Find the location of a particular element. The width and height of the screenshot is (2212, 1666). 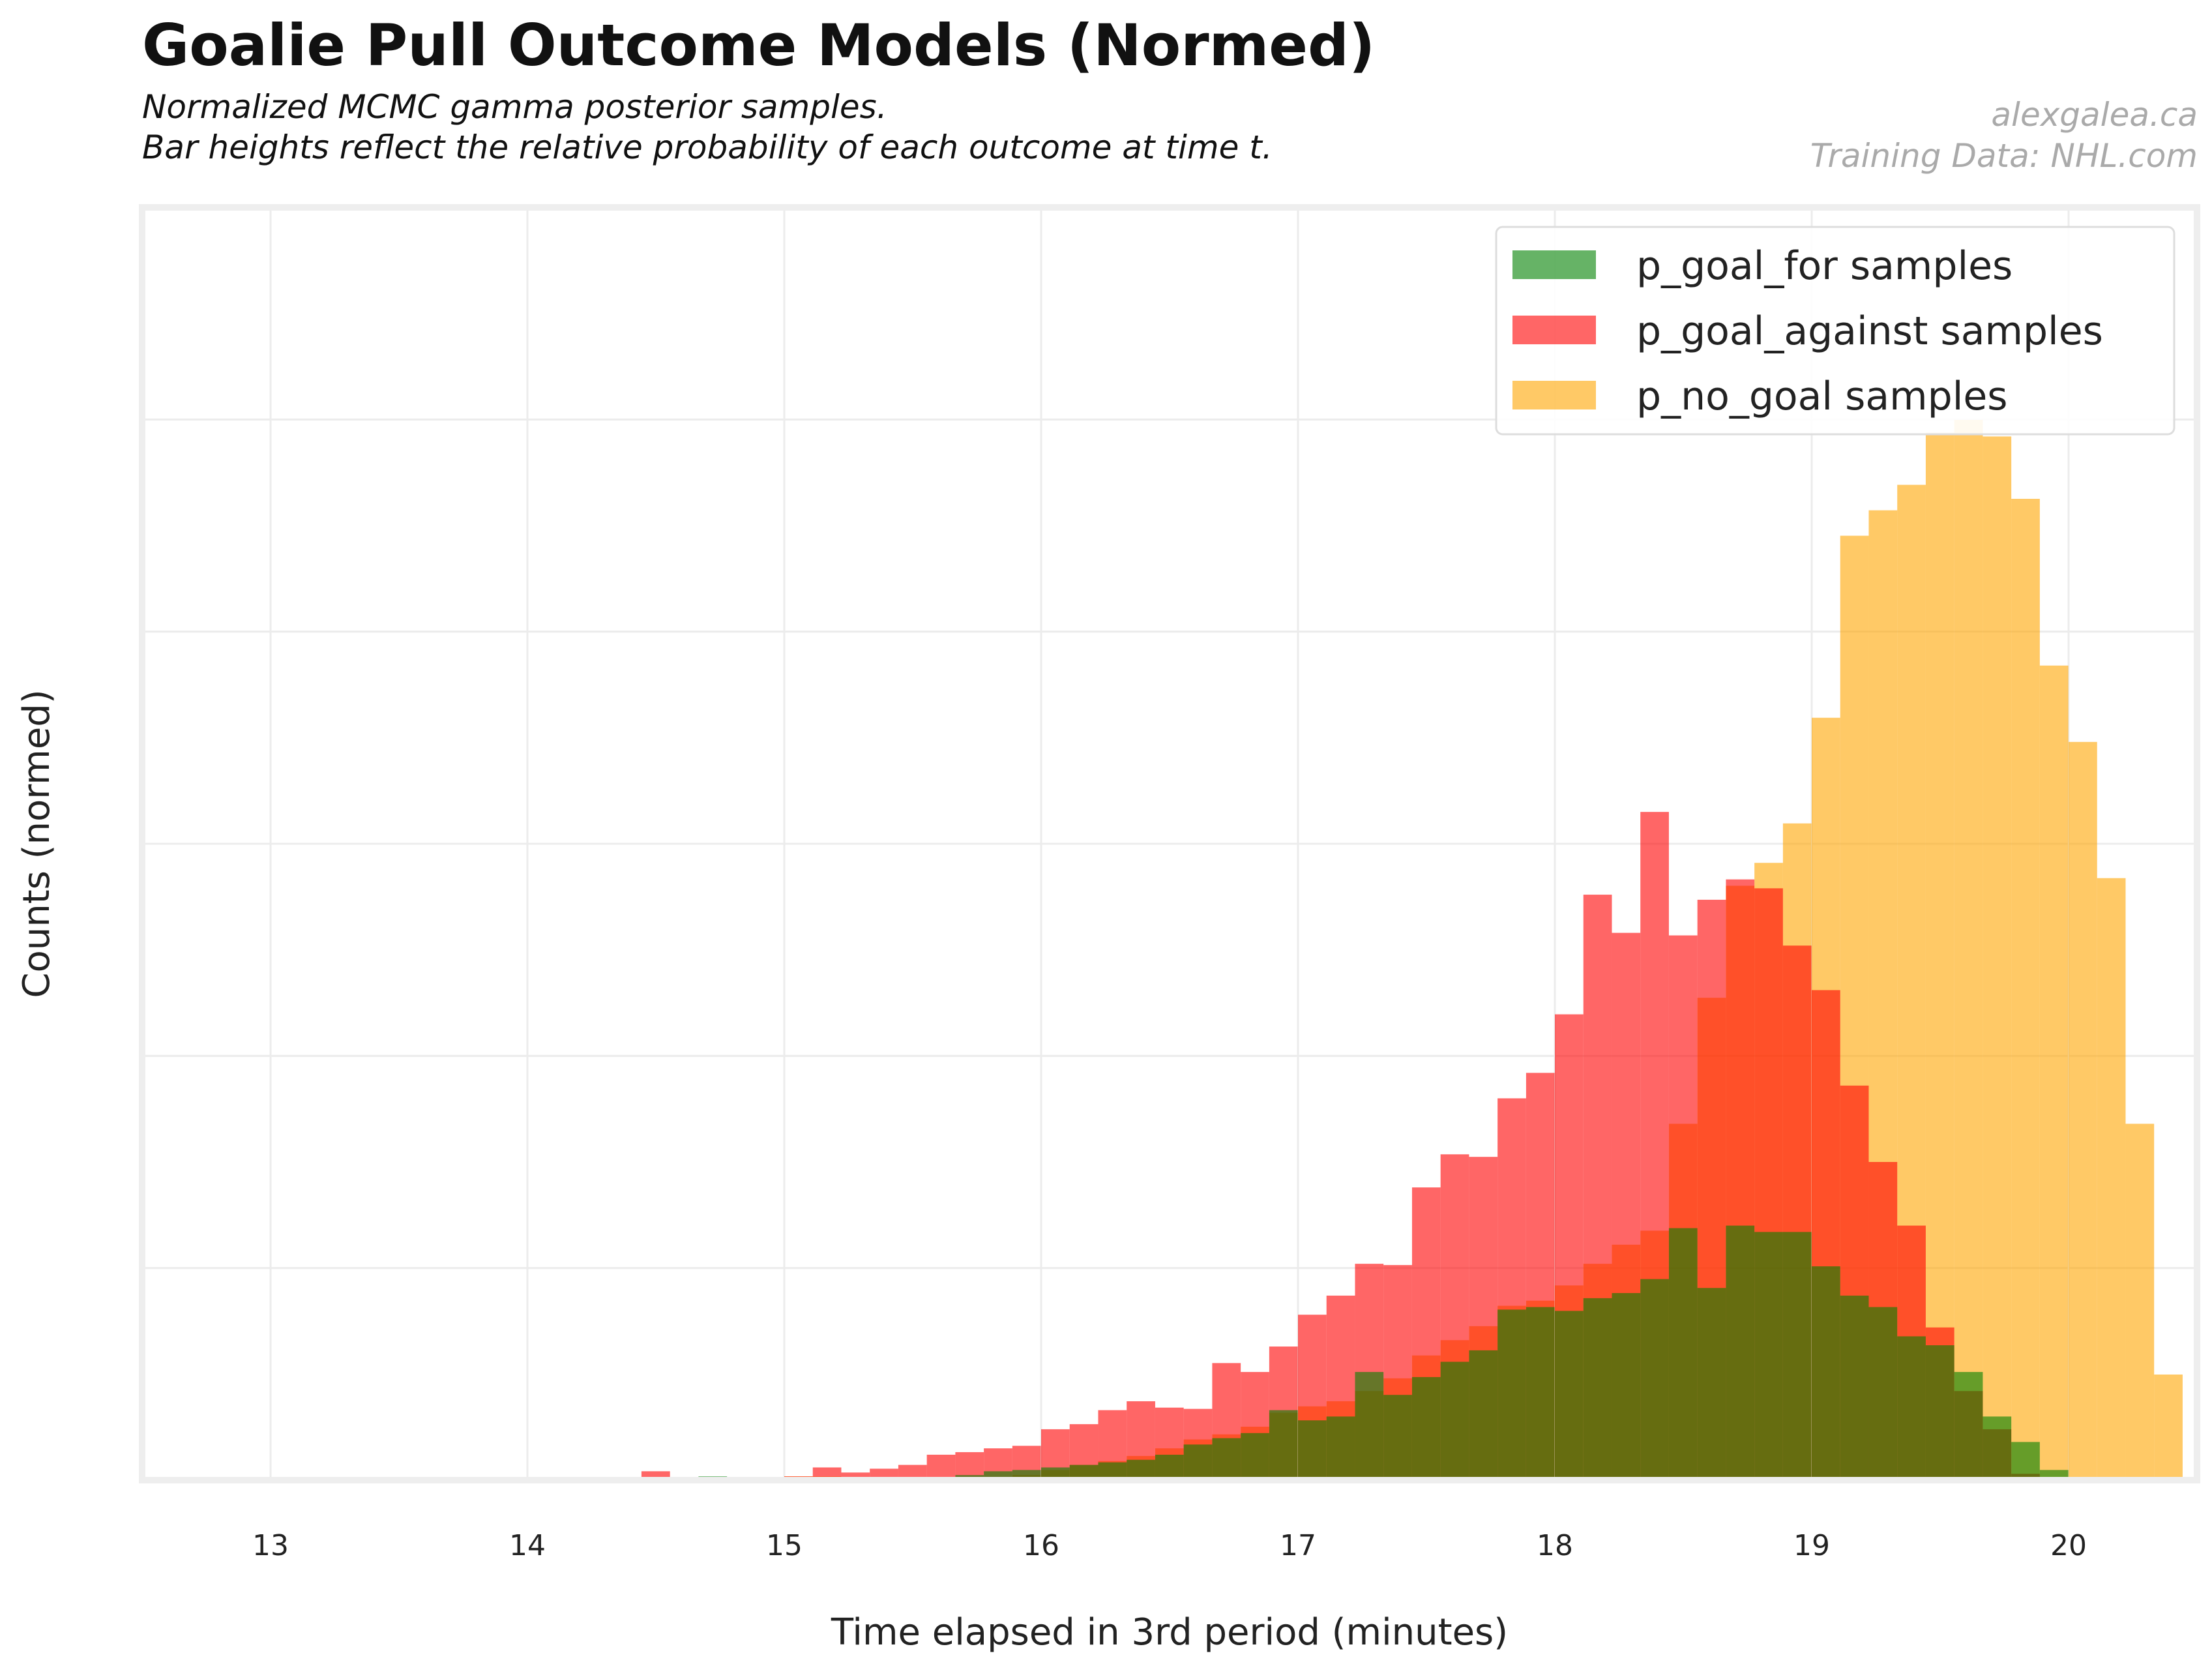

credit-data-source: Training Data: NHL.com is located at coordinates (2004, 156).